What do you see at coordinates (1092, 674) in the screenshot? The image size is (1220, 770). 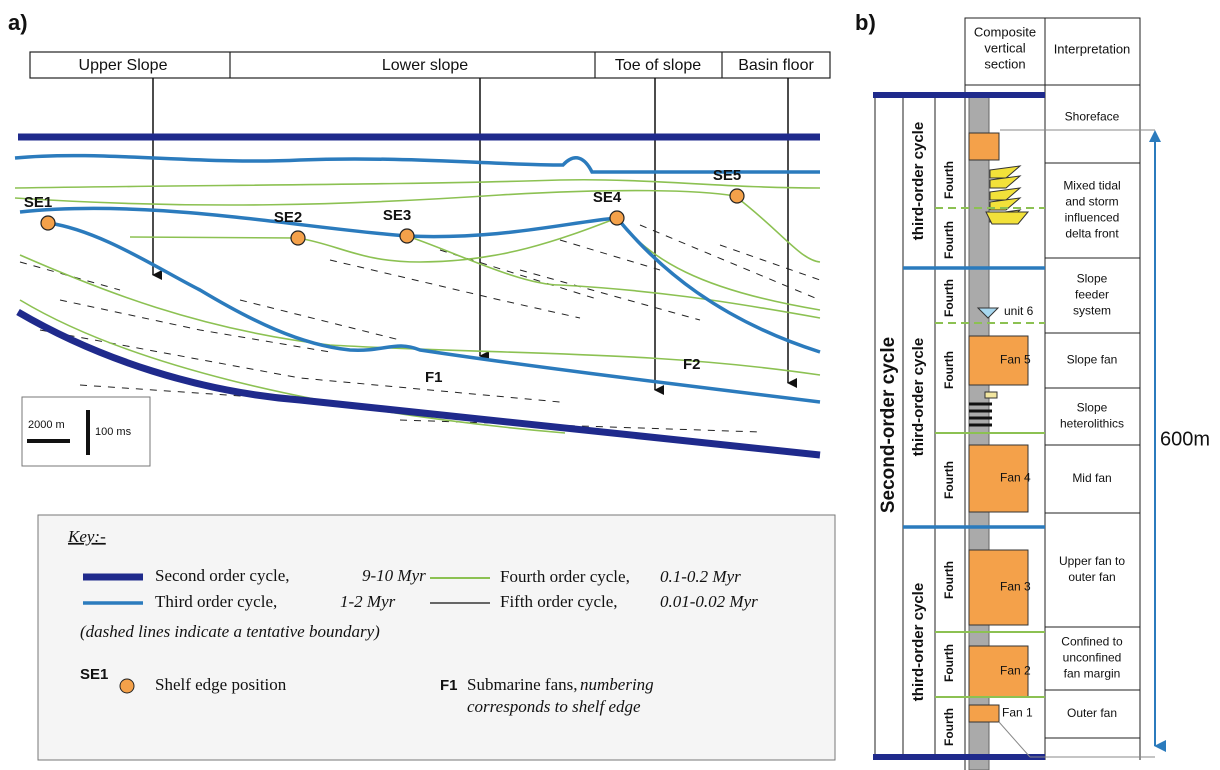 I see `interpretation: fan margin` at bounding box center [1092, 674].